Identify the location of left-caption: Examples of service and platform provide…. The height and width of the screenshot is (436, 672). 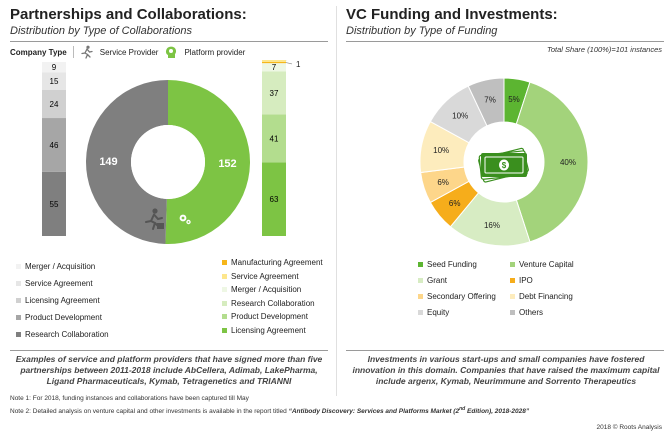
(169, 370).